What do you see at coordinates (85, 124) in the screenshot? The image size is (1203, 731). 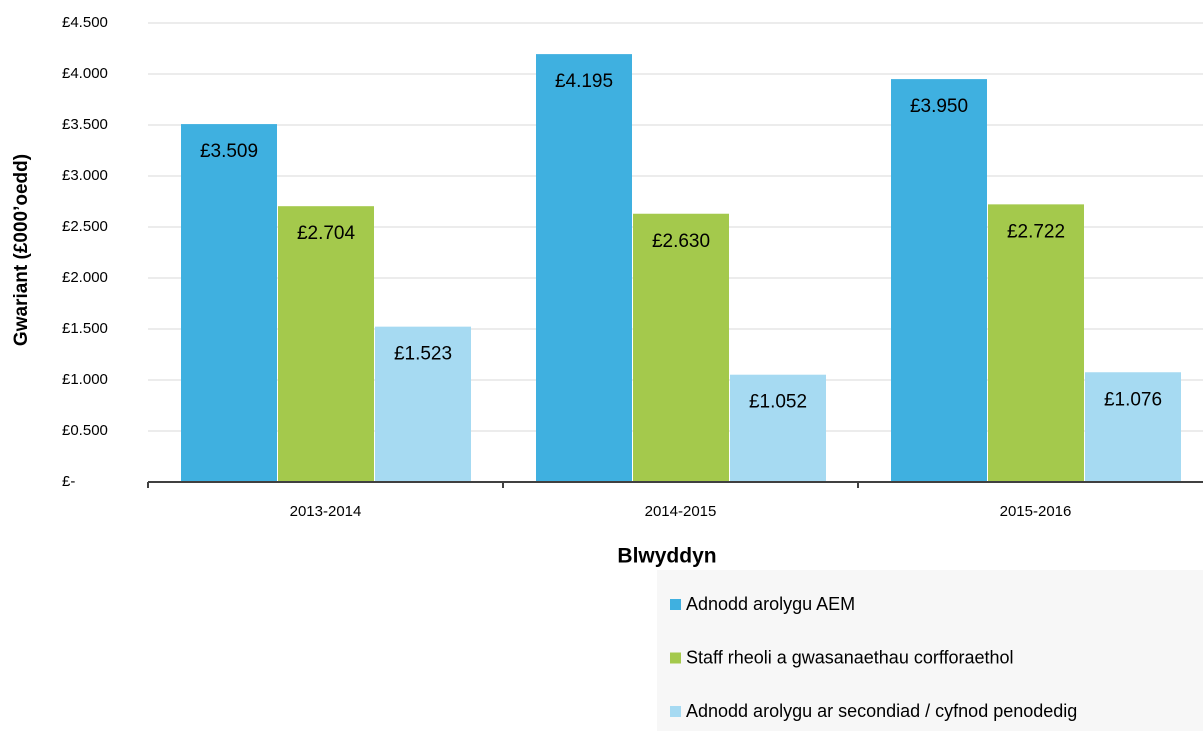 I see `y-tick-label: £3.500` at bounding box center [85, 124].